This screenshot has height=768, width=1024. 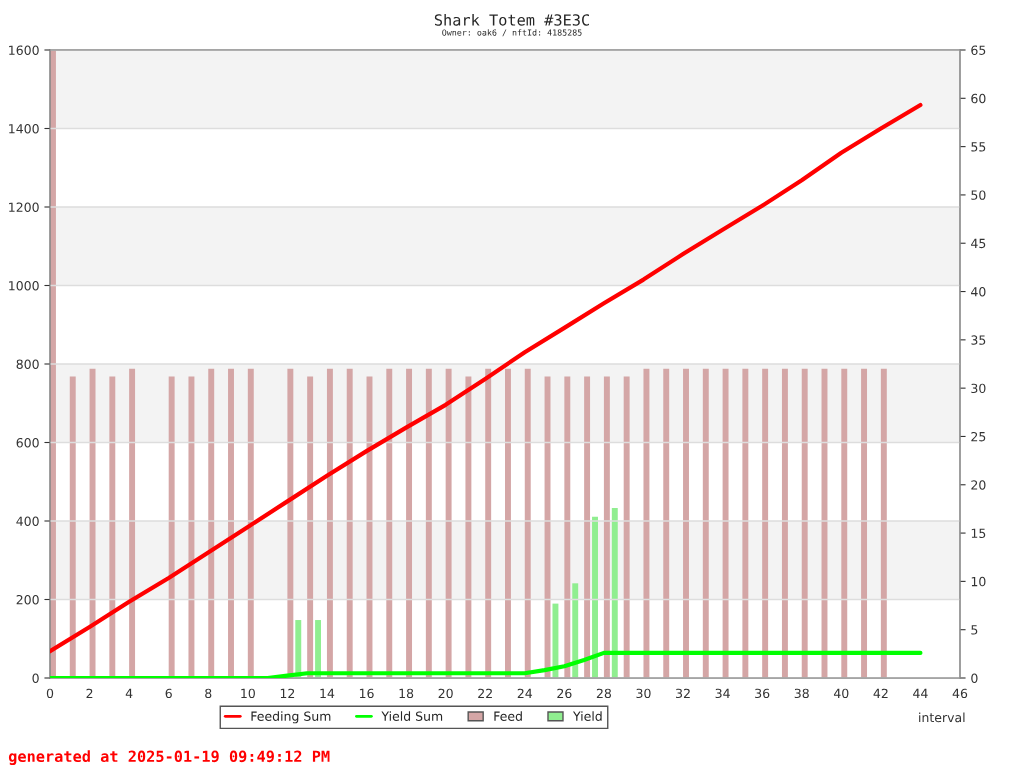 What do you see at coordinates (24, 128) in the screenshot?
I see `y-tick-label: 1400` at bounding box center [24, 128].